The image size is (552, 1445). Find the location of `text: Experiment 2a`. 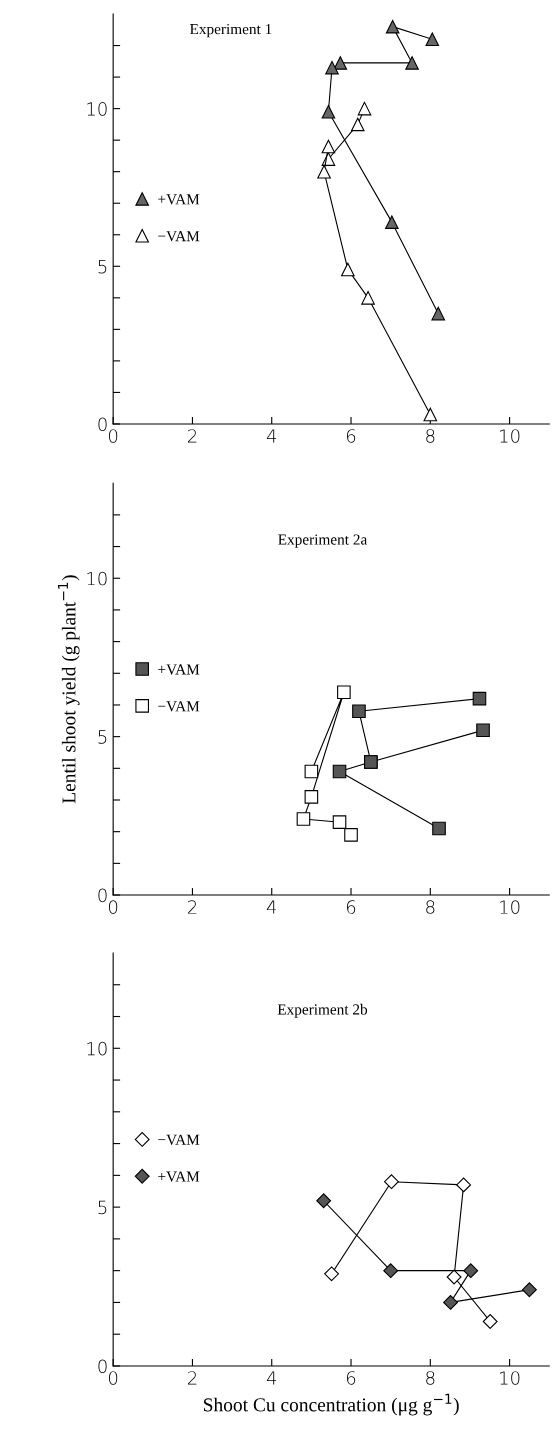

text: Experiment 2a is located at coordinates (323, 541).